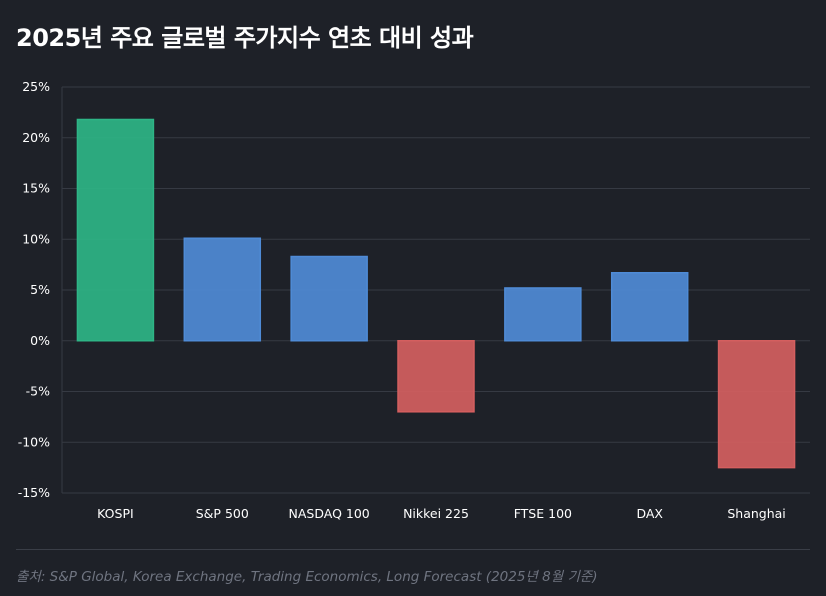  Describe the element at coordinates (649, 306) in the screenshot. I see `bar-dax` at that location.